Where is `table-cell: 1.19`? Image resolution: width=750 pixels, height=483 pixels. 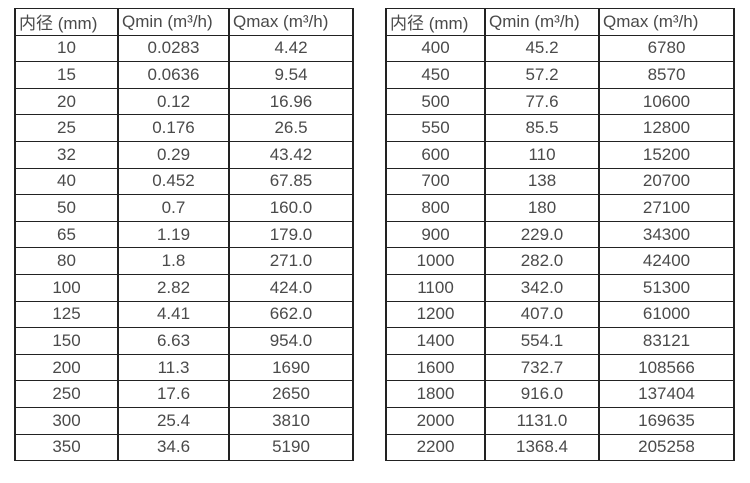
table-cell: 1.19 is located at coordinates (173, 234).